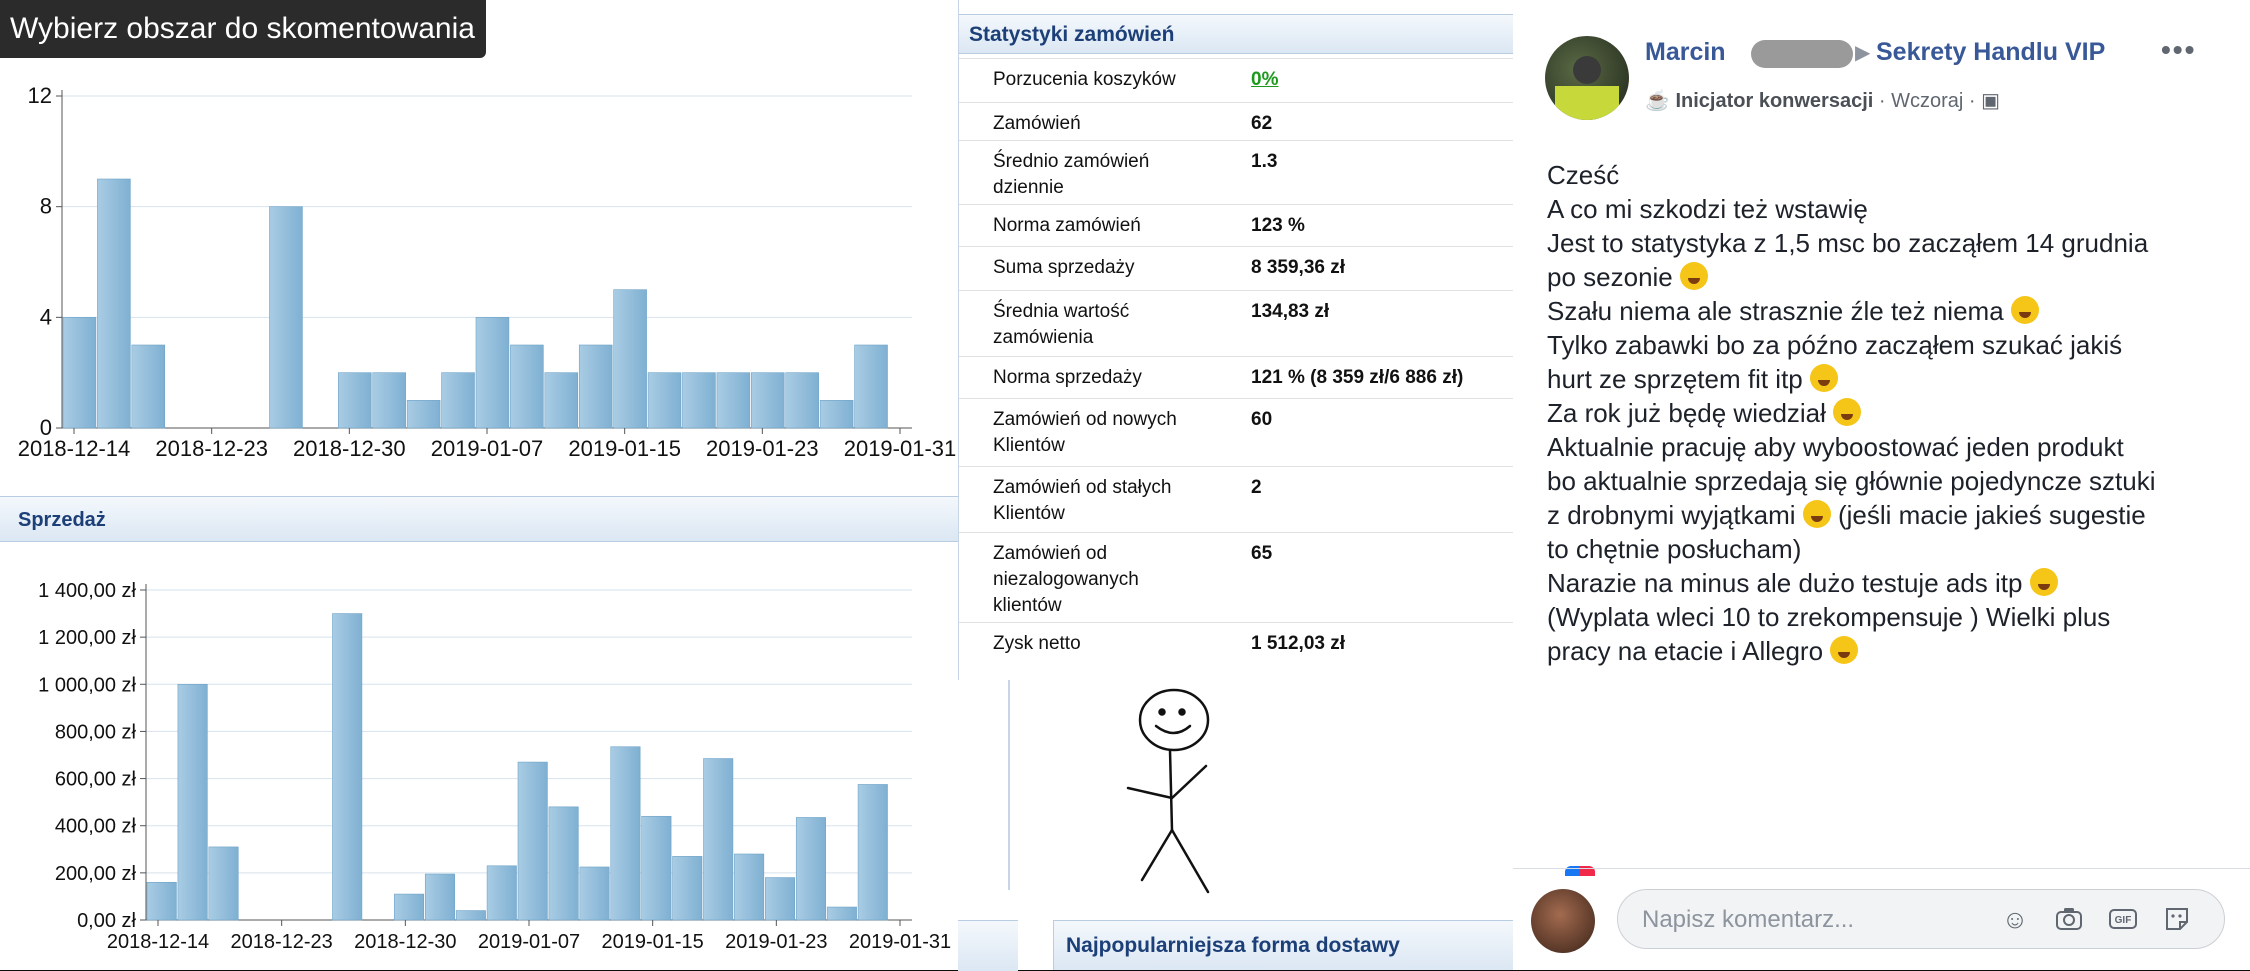 The image size is (2250, 971). I want to click on stat-label: Zamówień od nowych Klientów, so click(1085, 432).